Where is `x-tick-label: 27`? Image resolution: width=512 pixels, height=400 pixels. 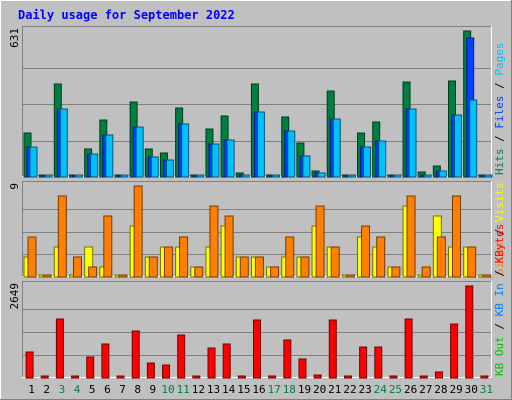 x-tick-label: 27 is located at coordinates (425, 389).